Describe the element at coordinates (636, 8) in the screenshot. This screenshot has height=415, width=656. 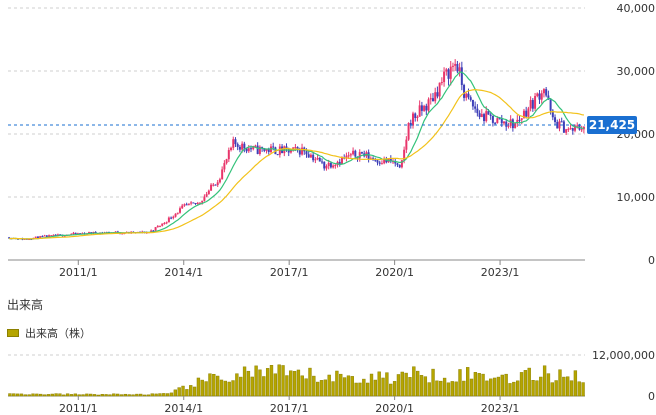
I see `price-y-tick: 40,000` at that location.